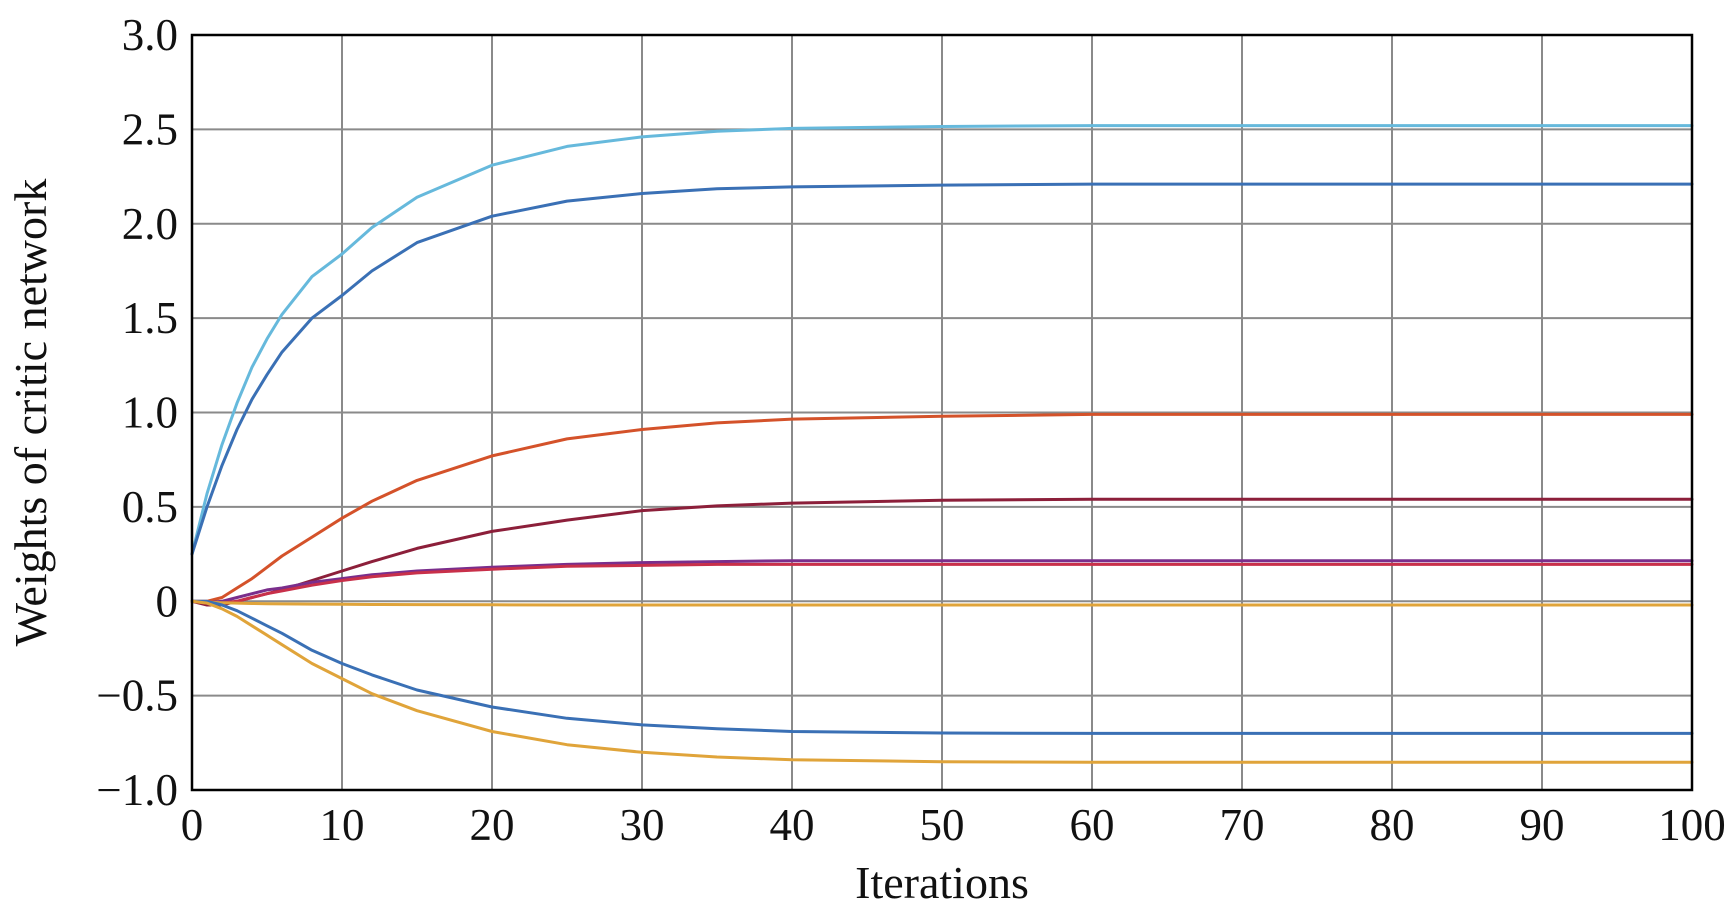 The height and width of the screenshot is (915, 1732). I want to click on y-tick-label: 1.5, so click(150, 318).